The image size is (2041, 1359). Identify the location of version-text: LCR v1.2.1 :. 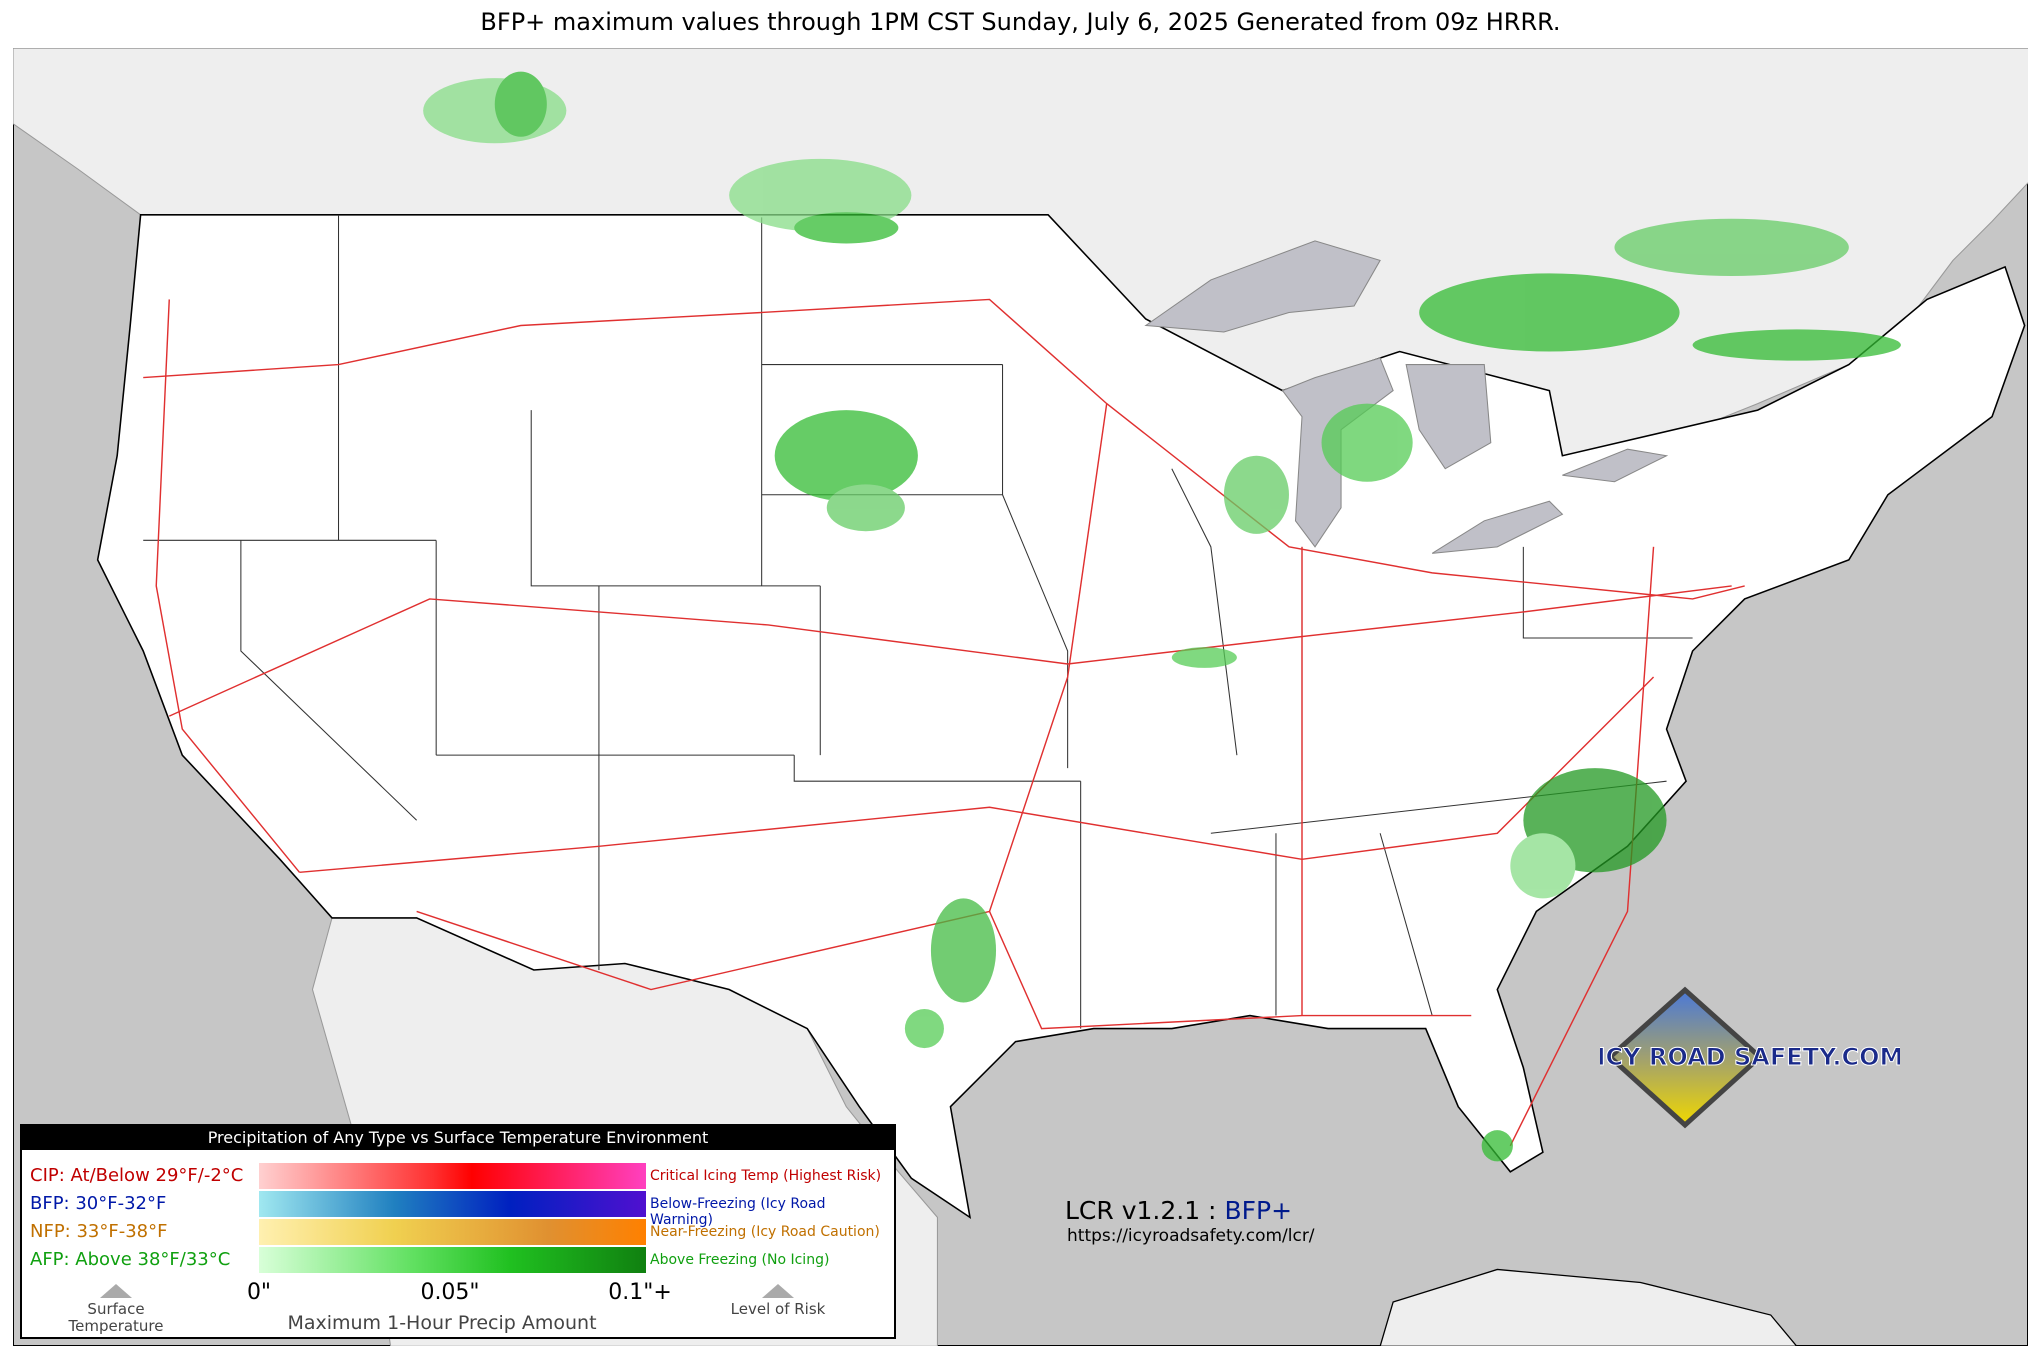
(1141, 1210).